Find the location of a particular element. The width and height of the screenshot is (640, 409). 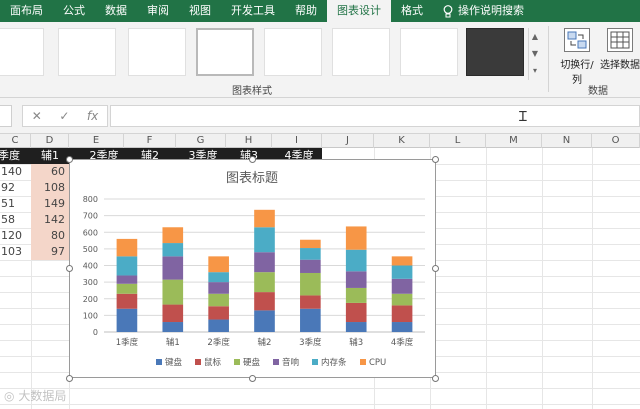

table-cell: 140 is located at coordinates (11, 171).